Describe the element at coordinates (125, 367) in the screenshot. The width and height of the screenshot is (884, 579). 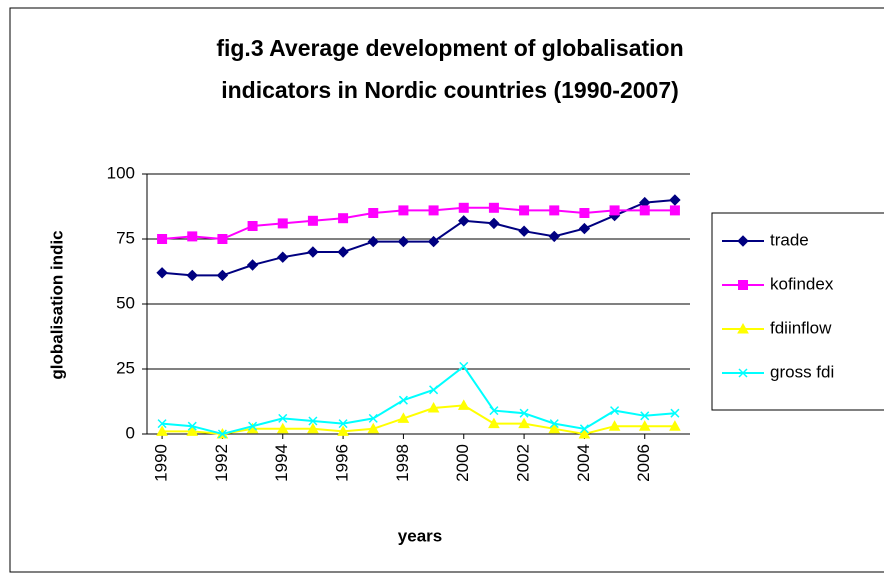
I see `y-tick-label: 25` at that location.